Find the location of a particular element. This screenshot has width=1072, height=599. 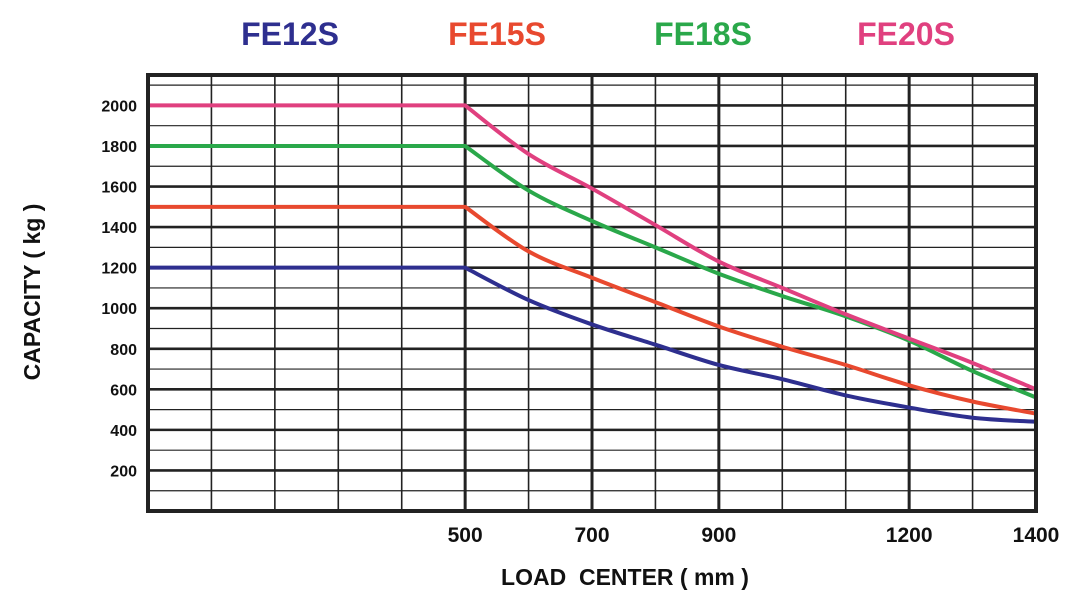

x-tick-labels: 500 700 900 1200 1400 is located at coordinates (754, 535).